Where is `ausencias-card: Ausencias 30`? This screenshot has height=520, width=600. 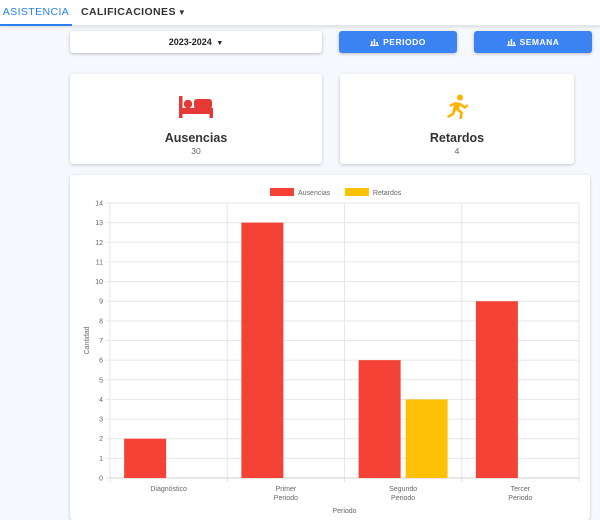
ausencias-card: Ausencias 30 is located at coordinates (196, 119).